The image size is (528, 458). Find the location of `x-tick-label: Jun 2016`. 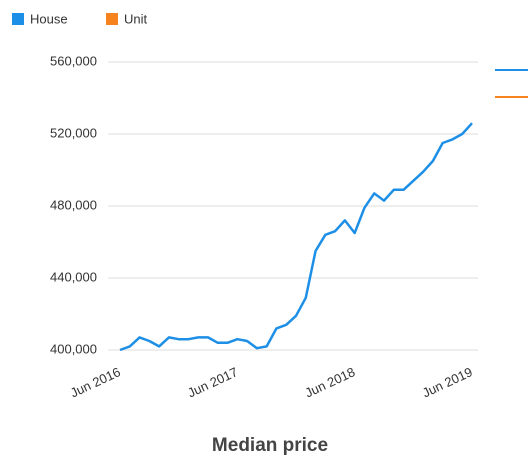

x-tick-label: Jun 2016 is located at coordinates (95, 382).